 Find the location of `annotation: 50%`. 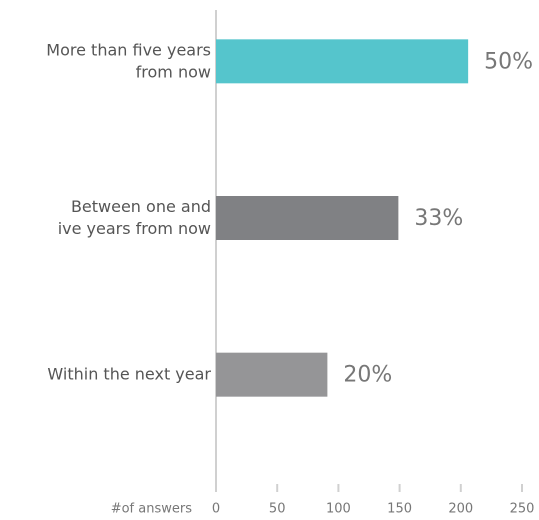

annotation: 50% is located at coordinates (508, 61).